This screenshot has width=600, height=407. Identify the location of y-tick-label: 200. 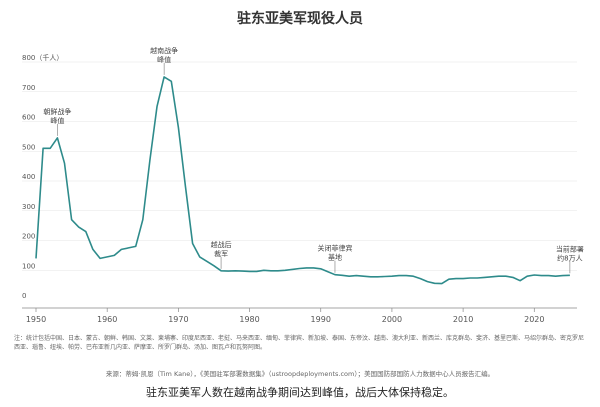
(28, 237).